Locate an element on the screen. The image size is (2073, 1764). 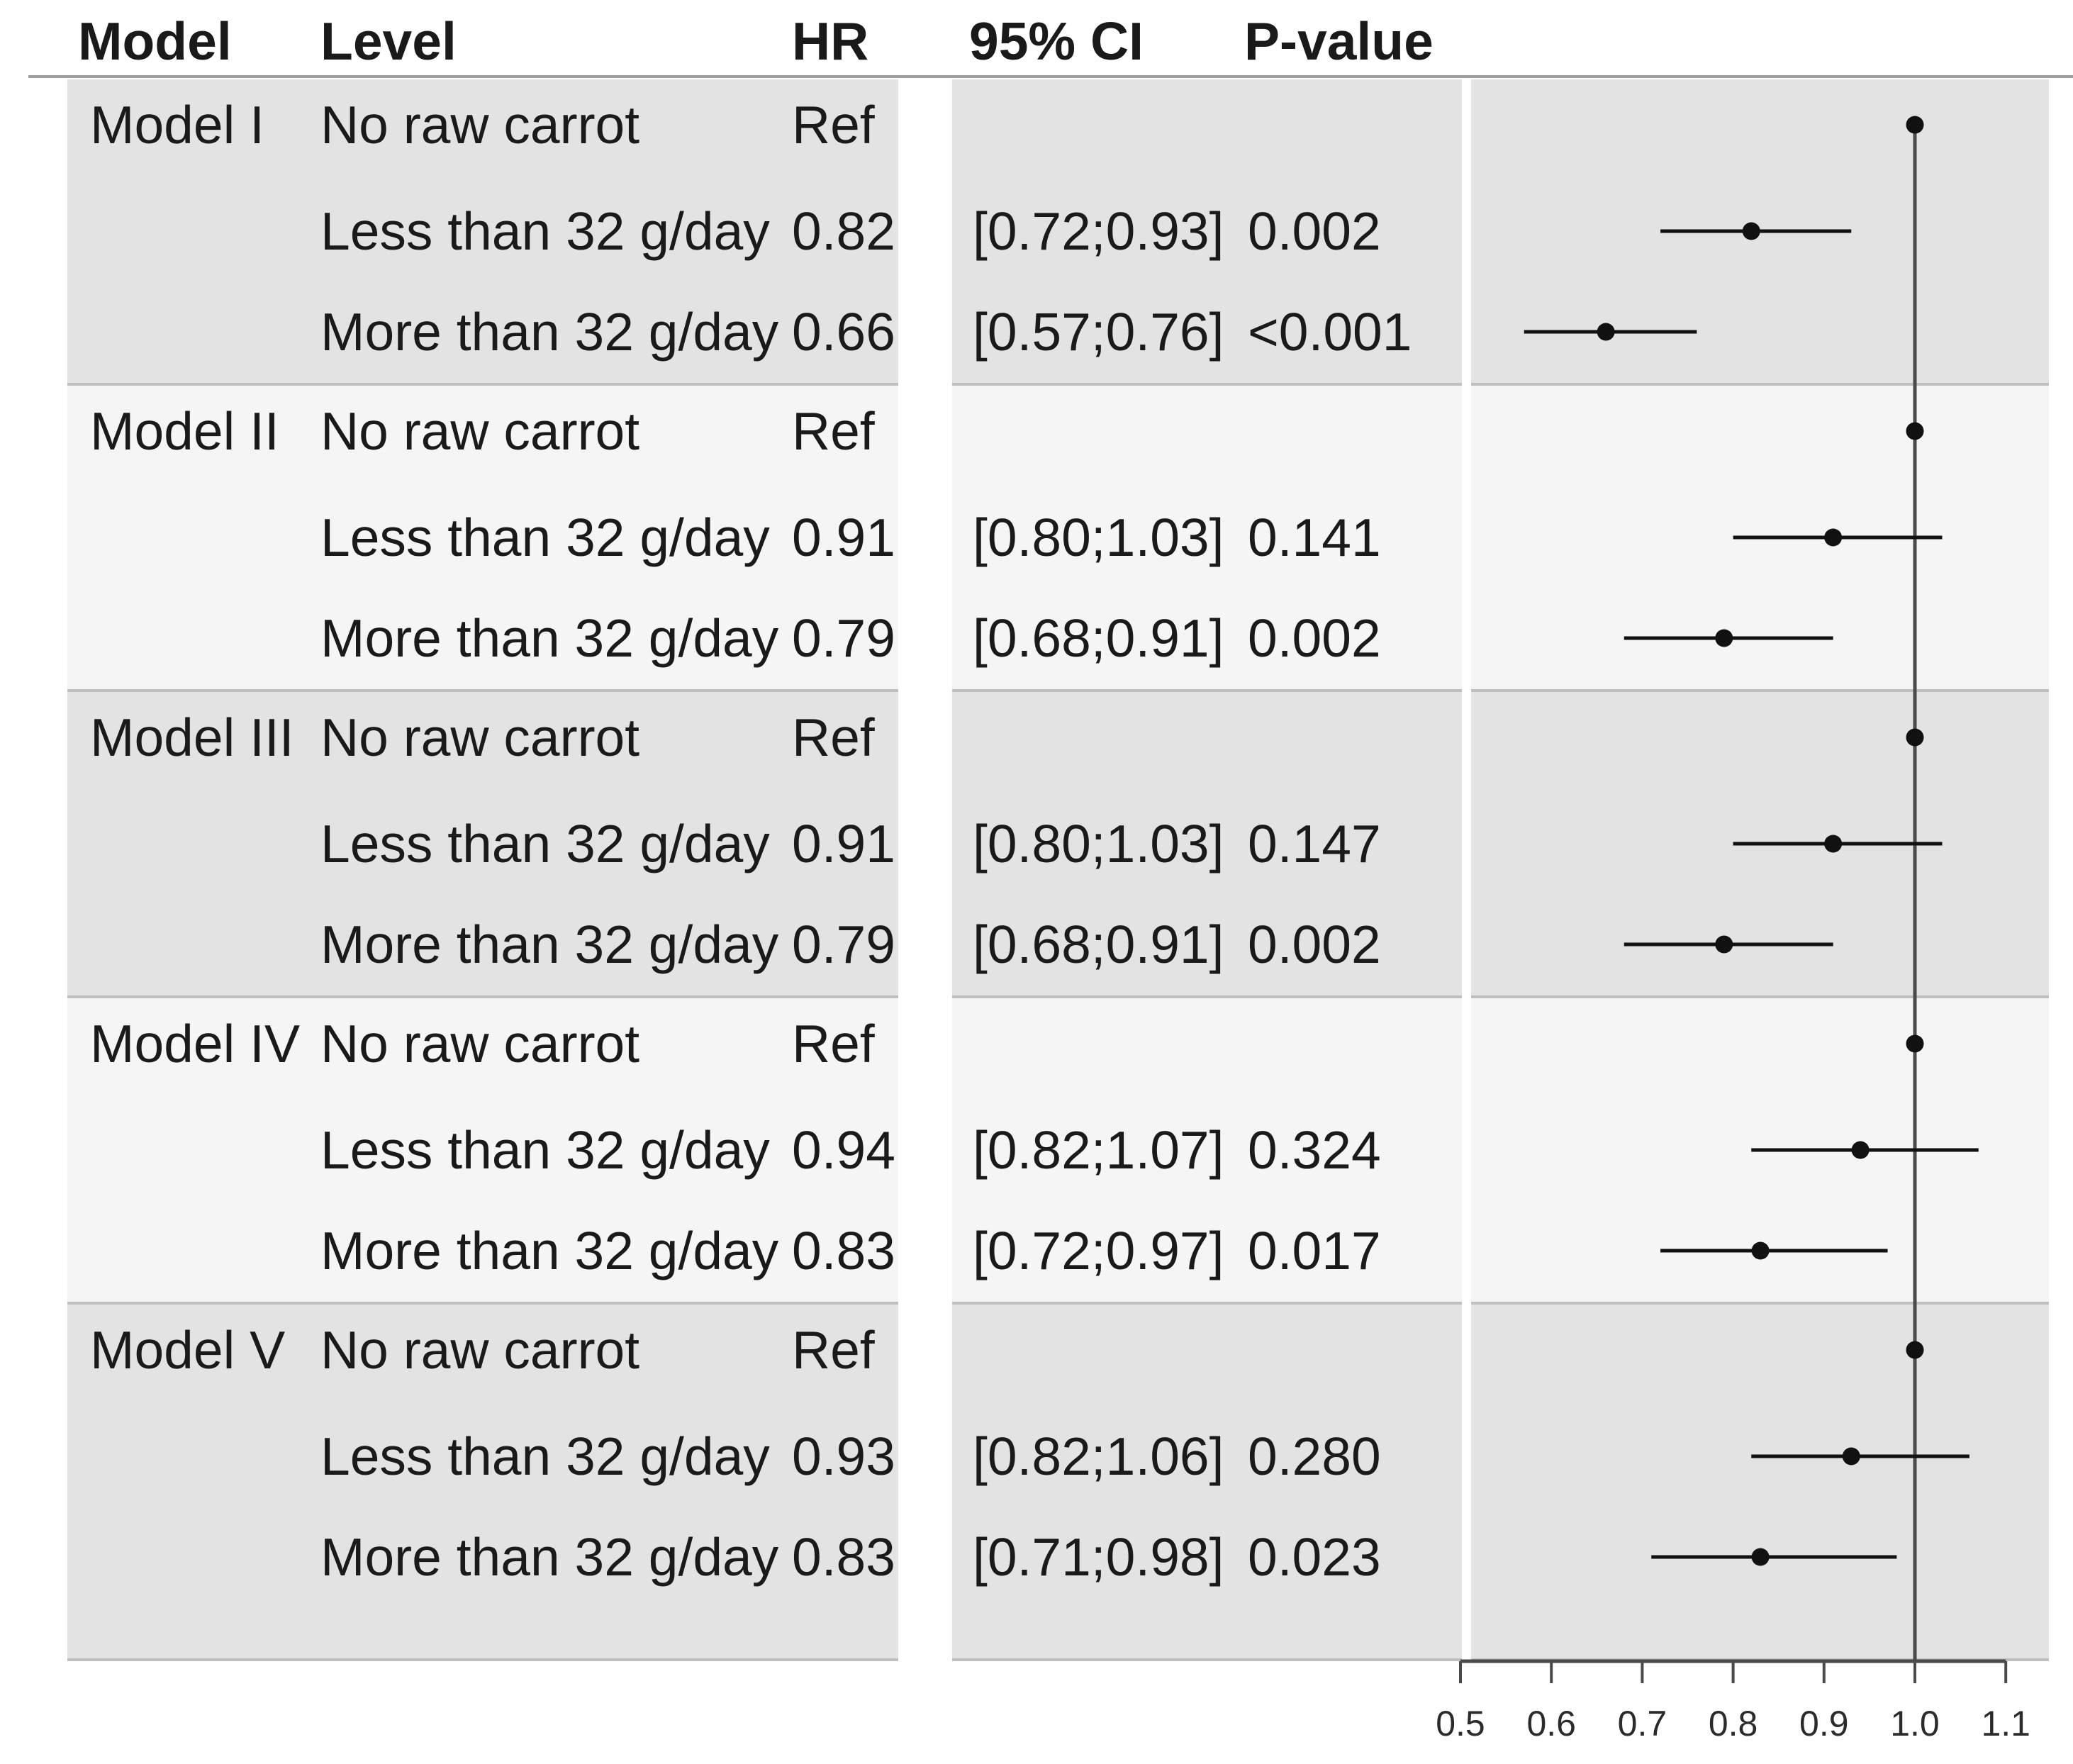
model-name-label: Model II is located at coordinates (184, 431).